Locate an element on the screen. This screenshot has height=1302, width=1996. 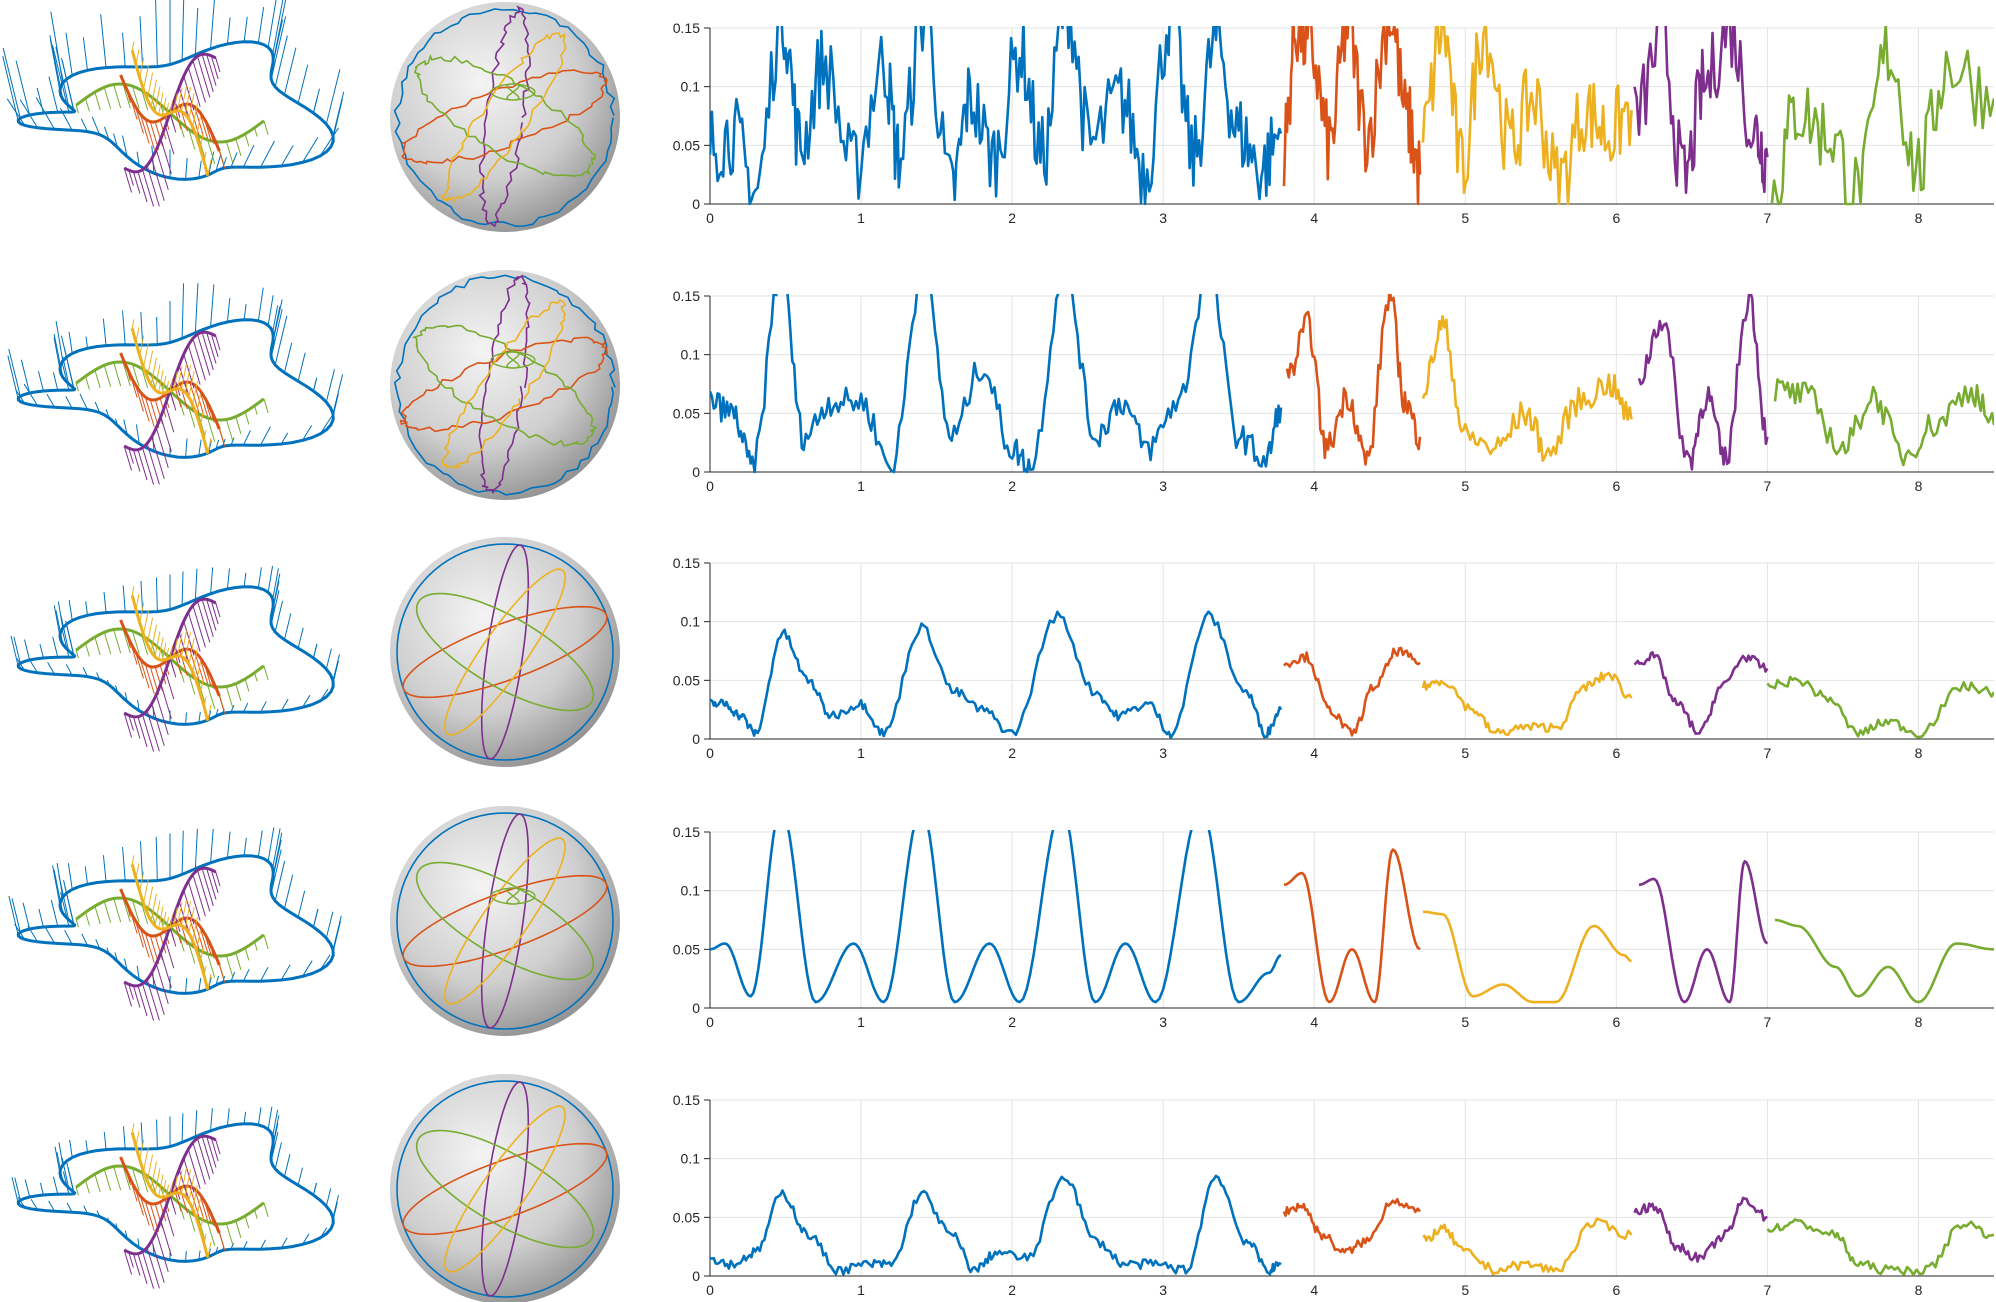
sphere-knot is located at coordinates (513, 92).